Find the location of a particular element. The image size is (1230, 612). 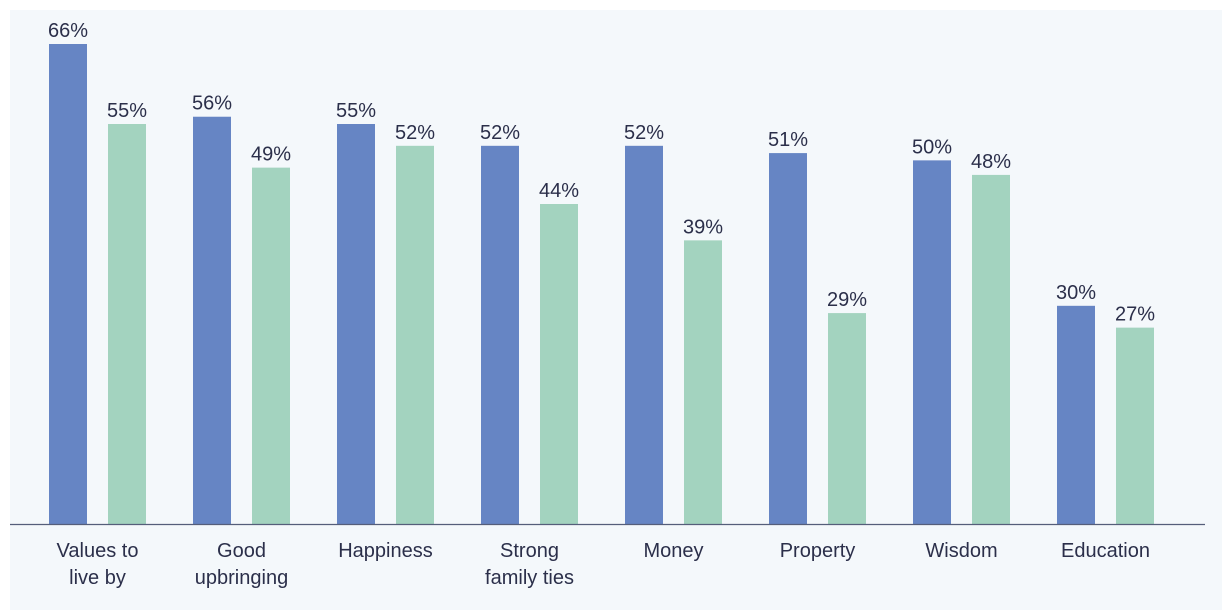

x-tick-label: Values to live by is located at coordinates (98, 564).